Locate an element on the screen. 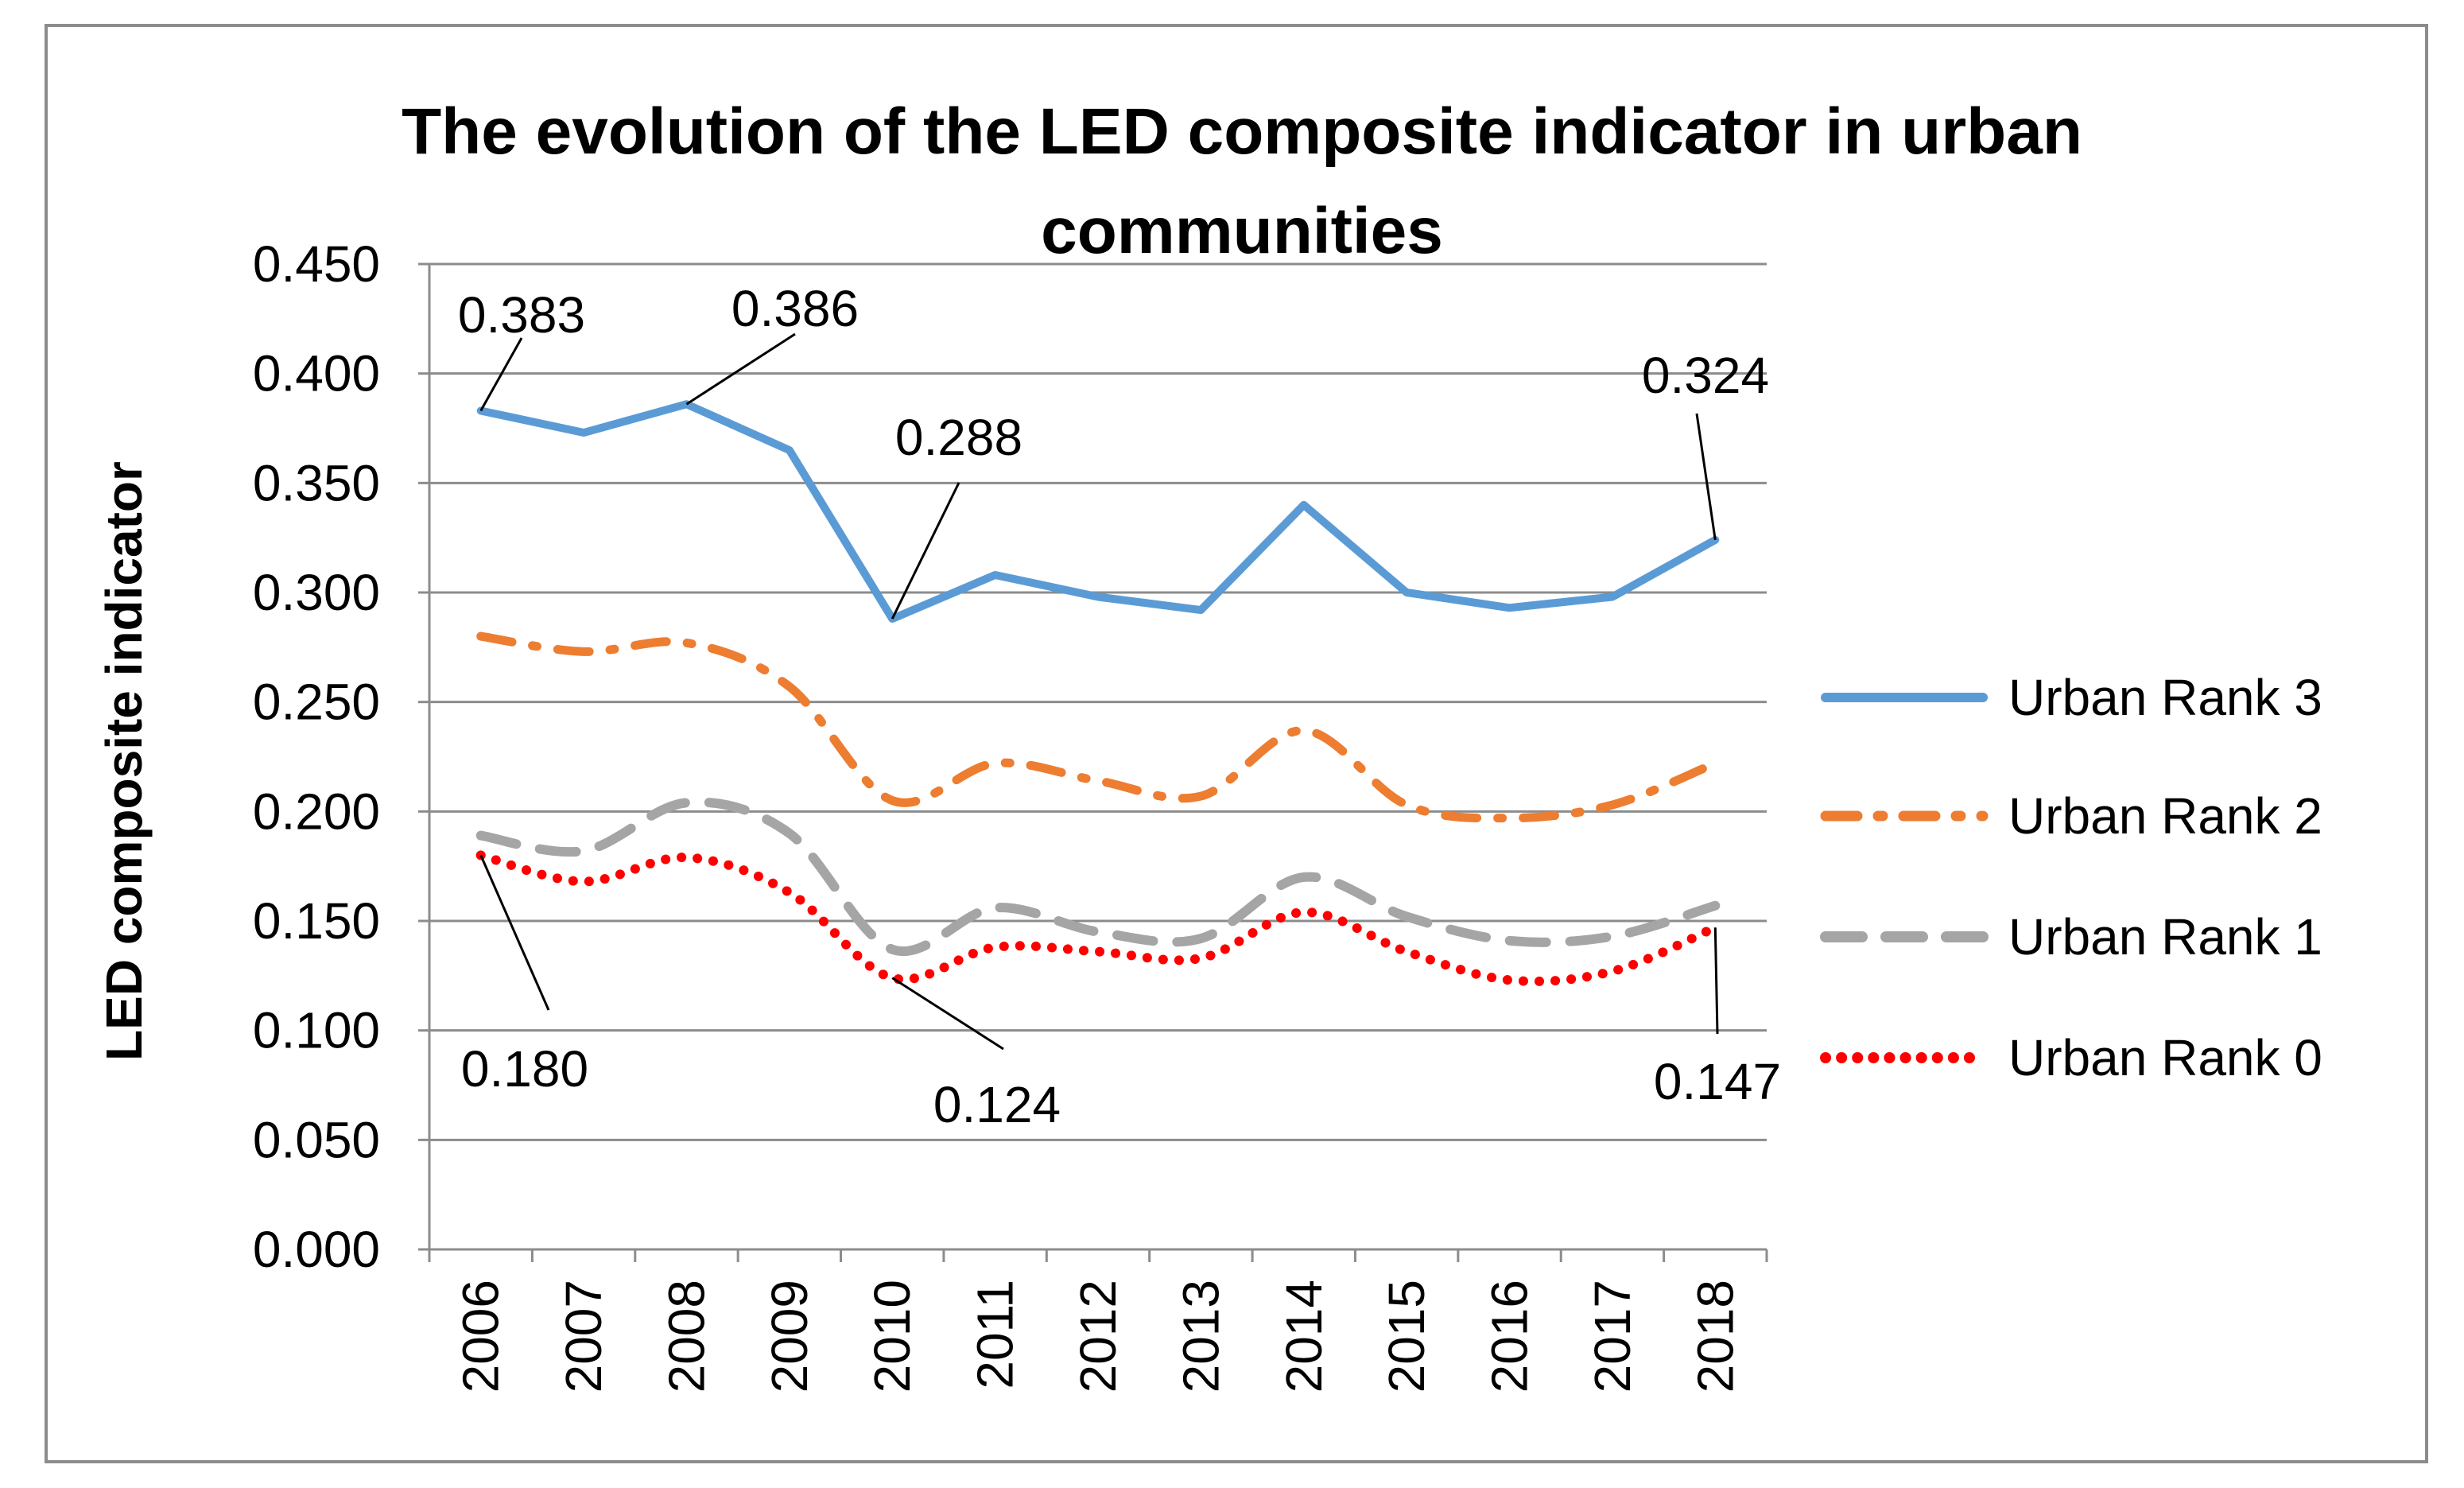  chart-title-line-2: communities is located at coordinates (1242, 231).